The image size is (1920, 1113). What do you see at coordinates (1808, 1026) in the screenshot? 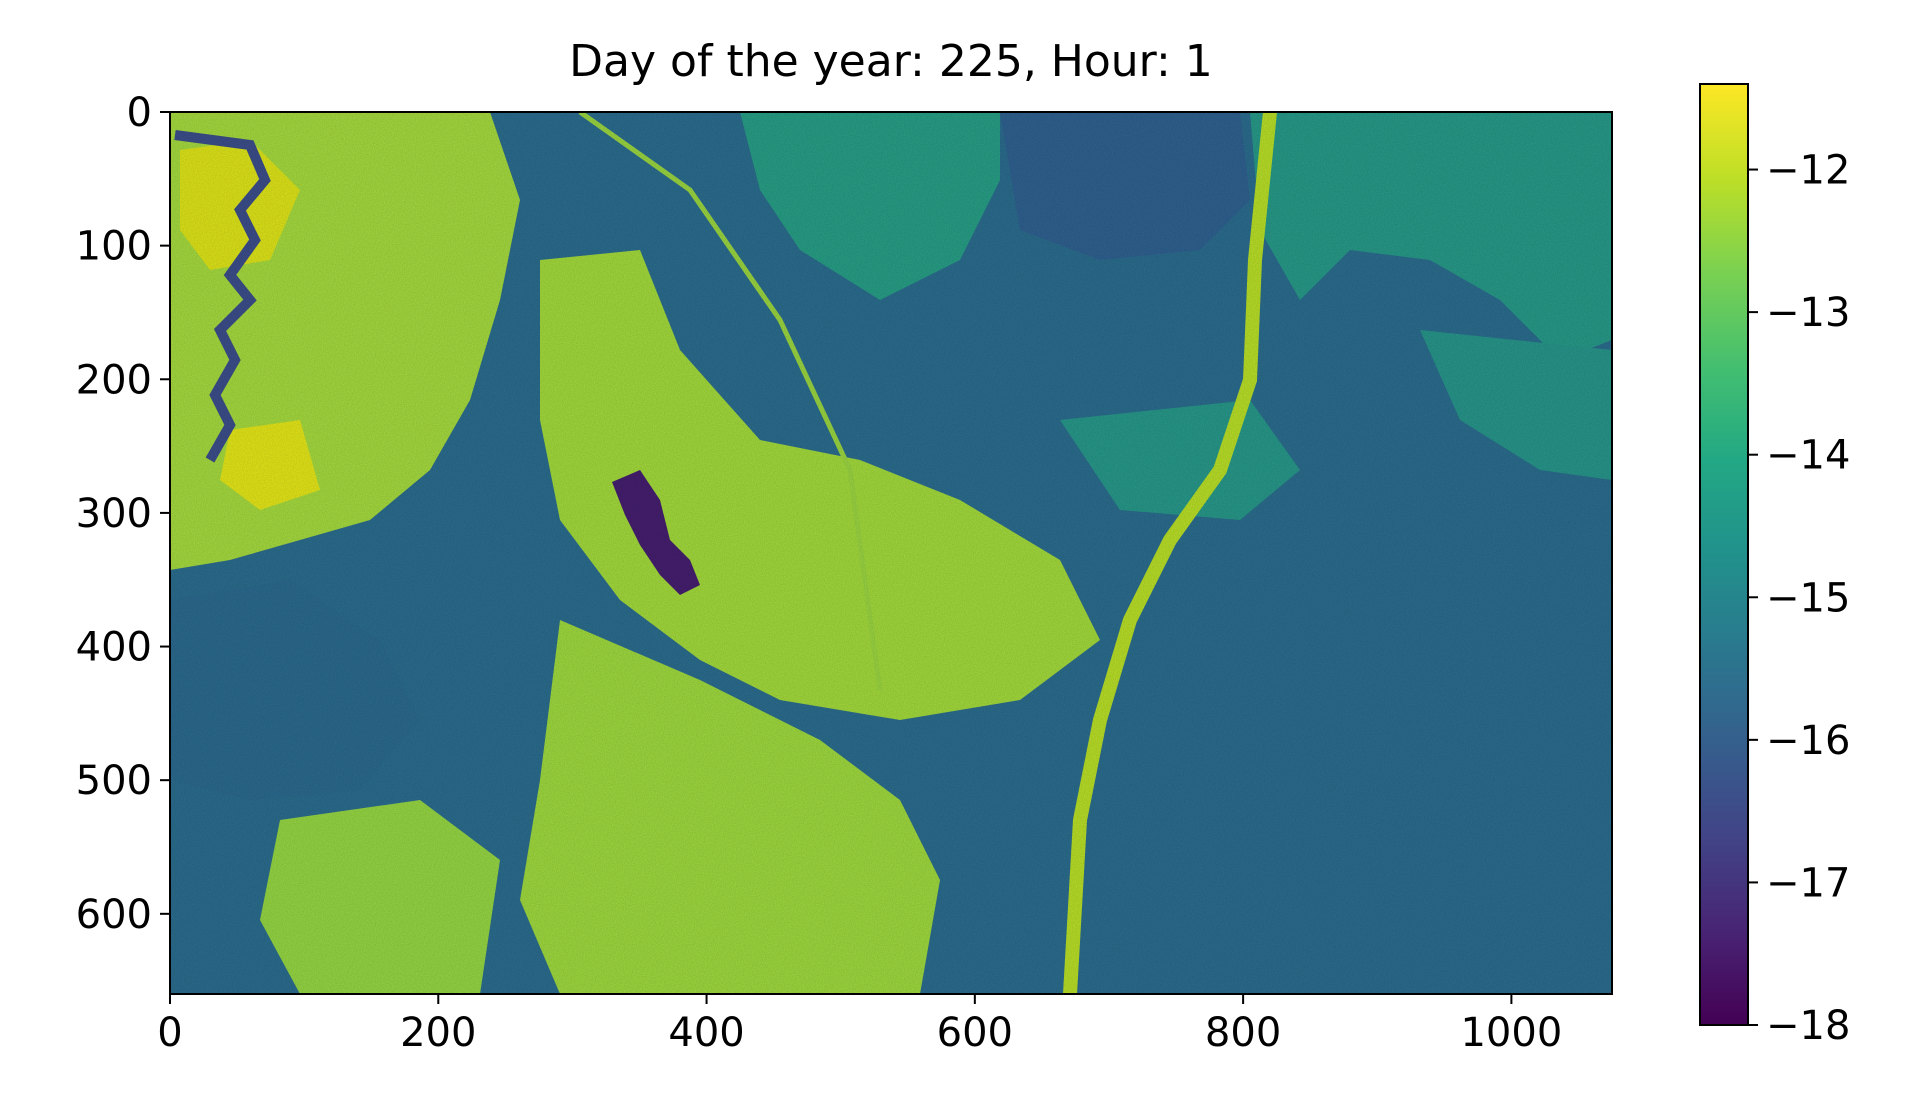
I see `colorbar-tick-label: −18` at bounding box center [1808, 1026].